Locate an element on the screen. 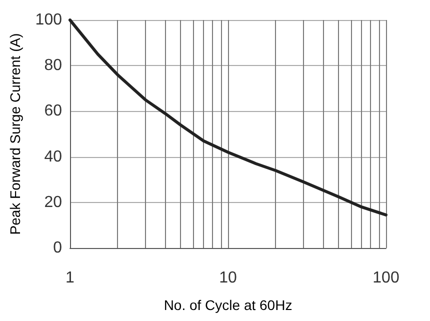  x-tick-label: 1 is located at coordinates (70, 278).